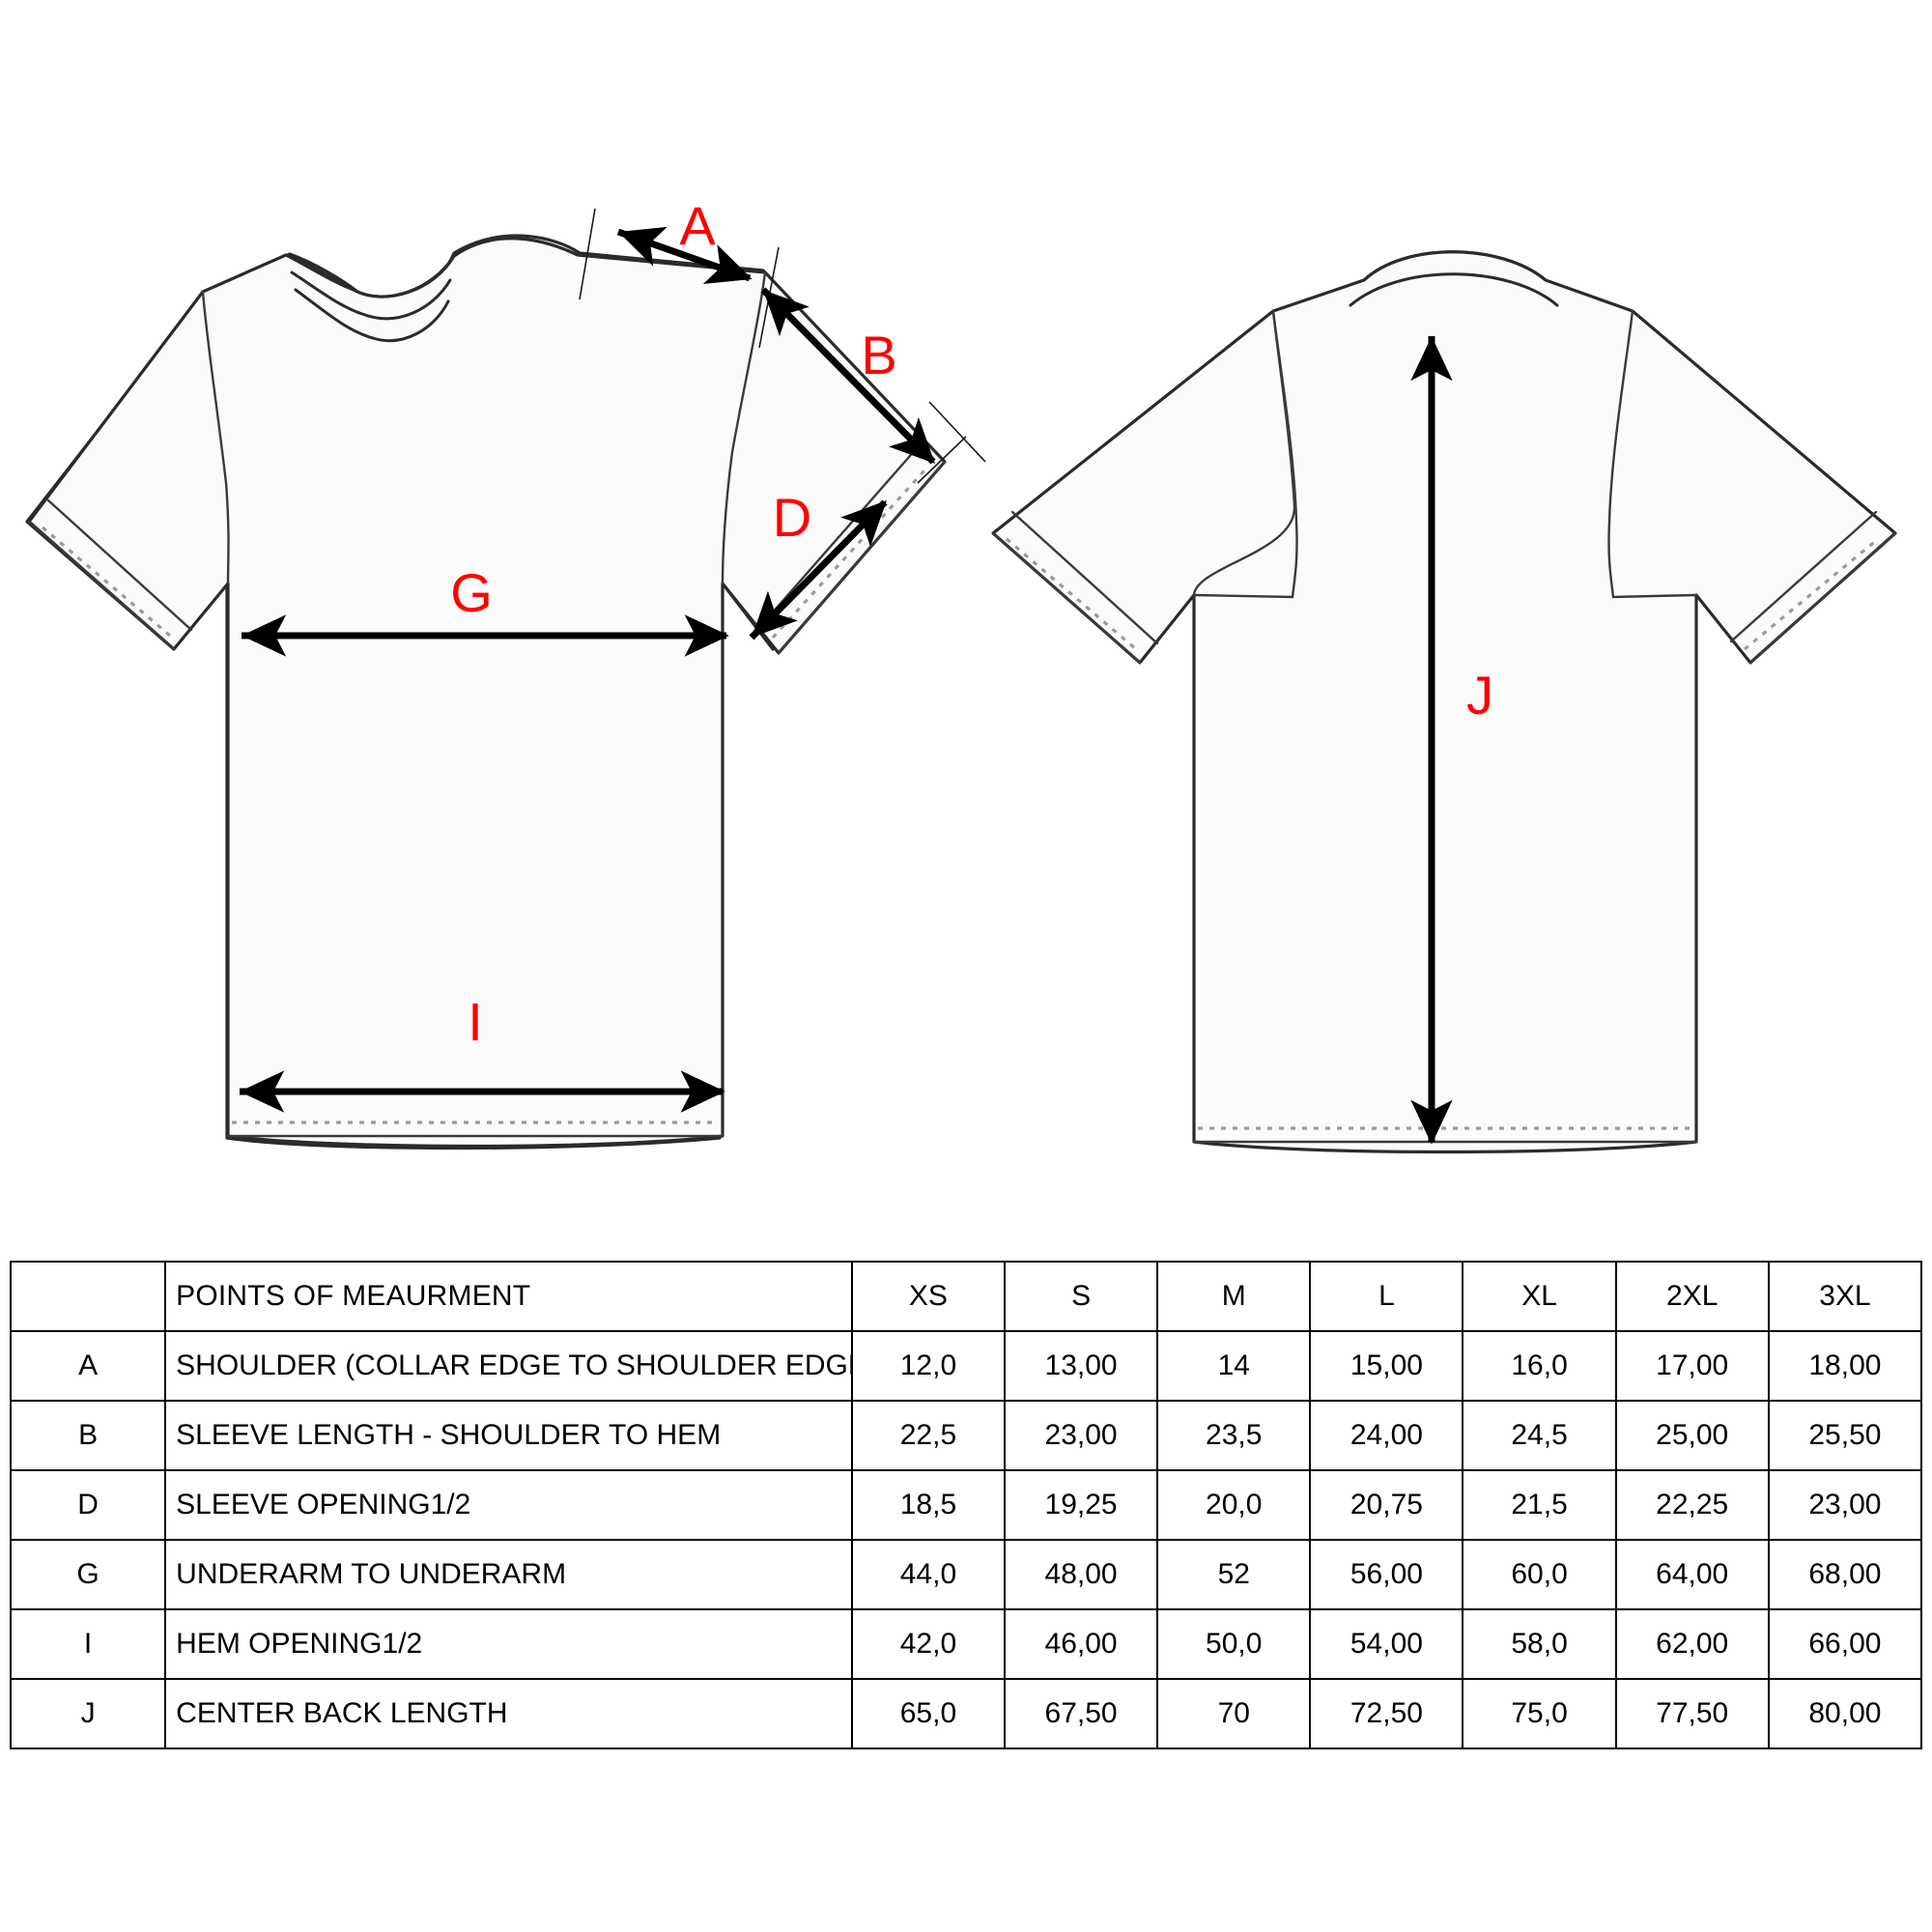 Image resolution: width=1932 pixels, height=1932 pixels. What do you see at coordinates (508, 1505) in the screenshot?
I see `row-desc-d: SLEEVE OPENING1/2` at bounding box center [508, 1505].